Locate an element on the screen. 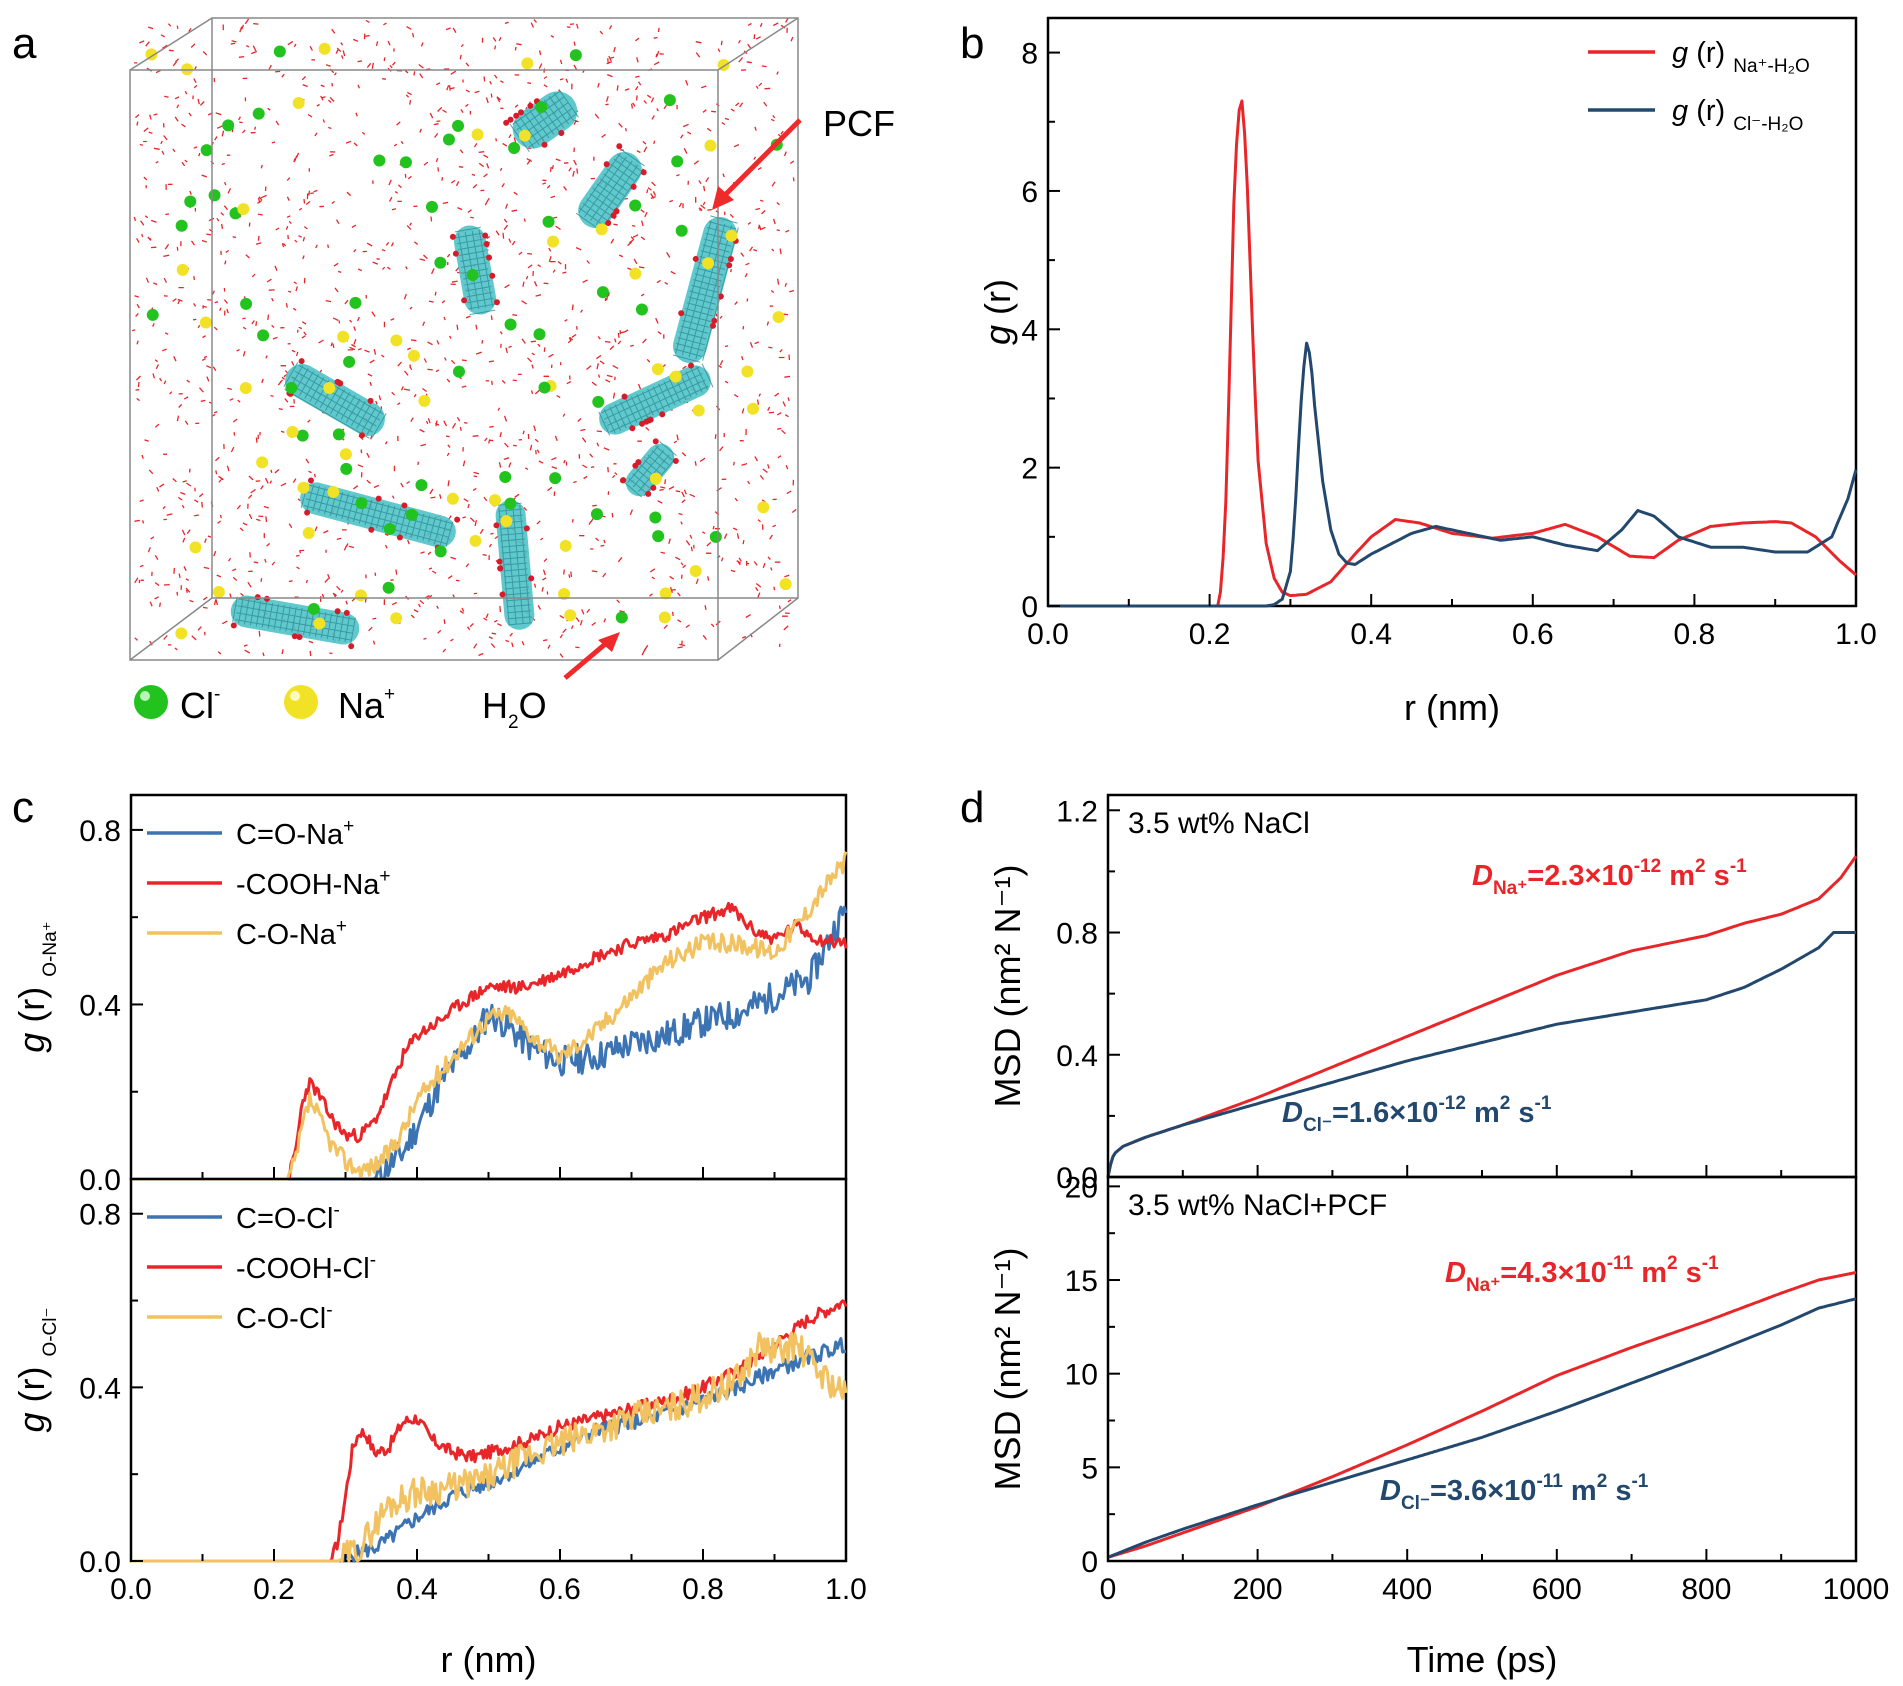 Image resolution: width=1903 pixels, height=1686 pixels. y-axis-label-sub: O-Na⁺ is located at coordinates (50, 948).